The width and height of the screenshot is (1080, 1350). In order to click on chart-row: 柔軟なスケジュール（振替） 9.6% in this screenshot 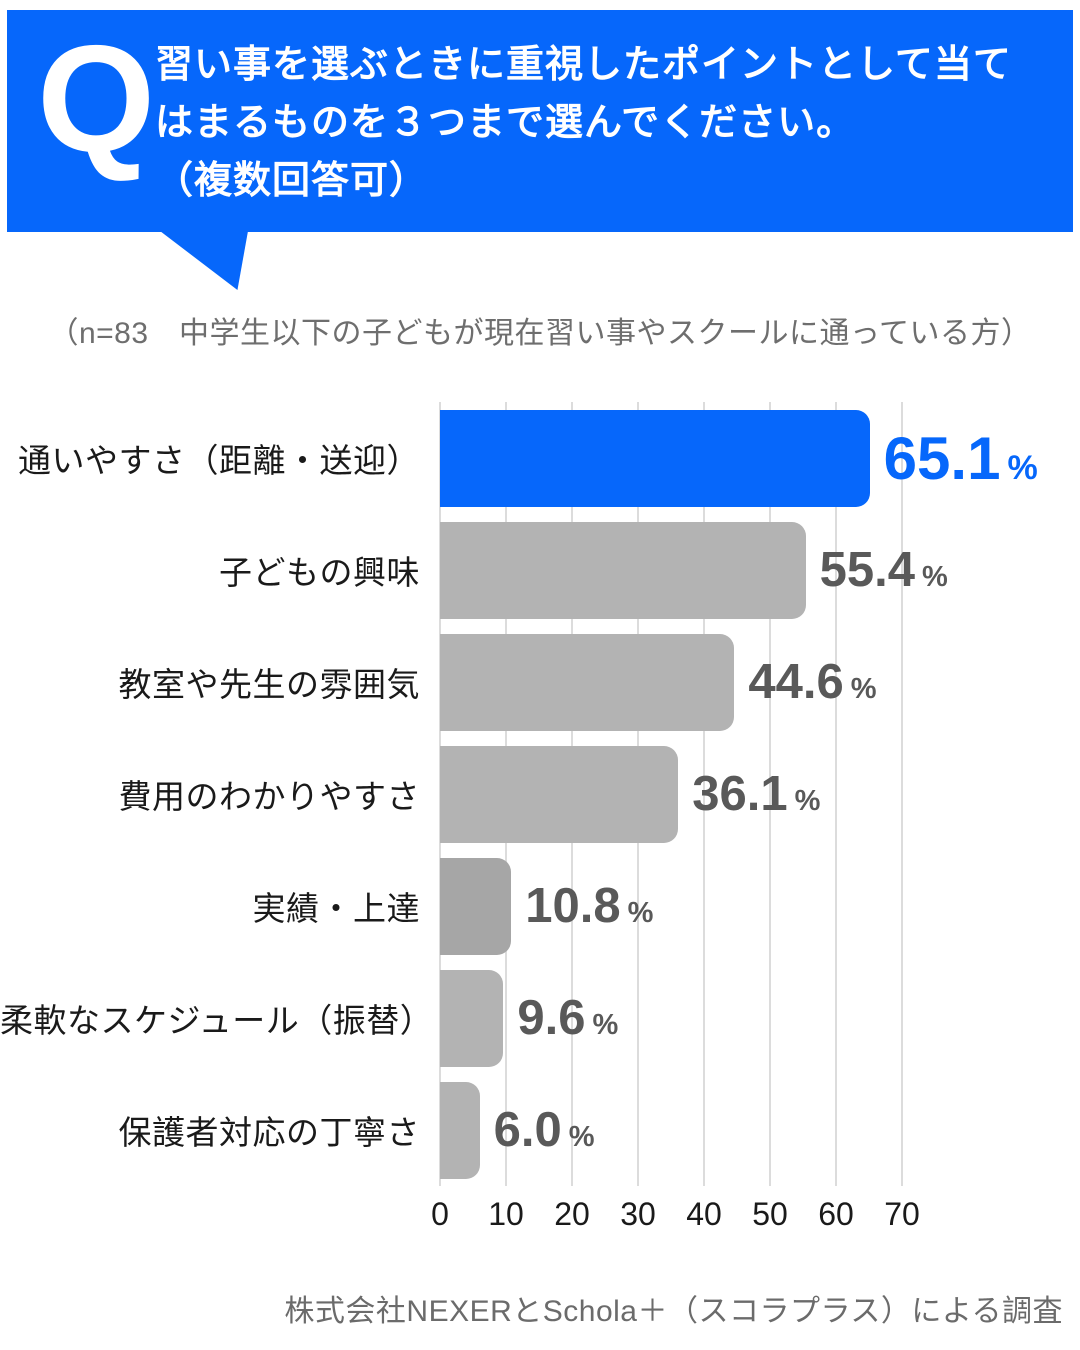, I will do `click(540, 1018)`.